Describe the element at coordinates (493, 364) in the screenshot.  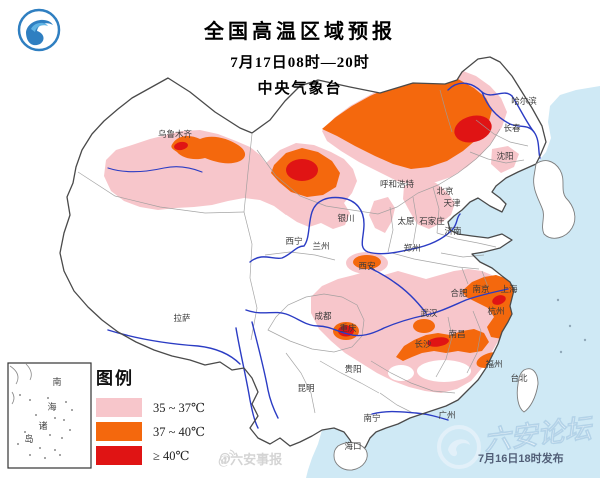
I see `city-label: 福州` at that location.